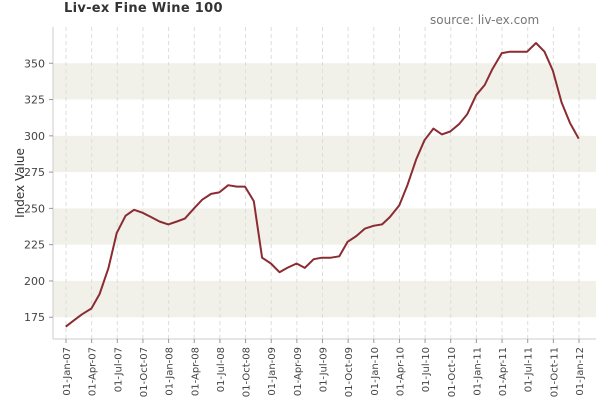 The width and height of the screenshot is (600, 400). I want to click on y-tick-label: 300, so click(34, 136).